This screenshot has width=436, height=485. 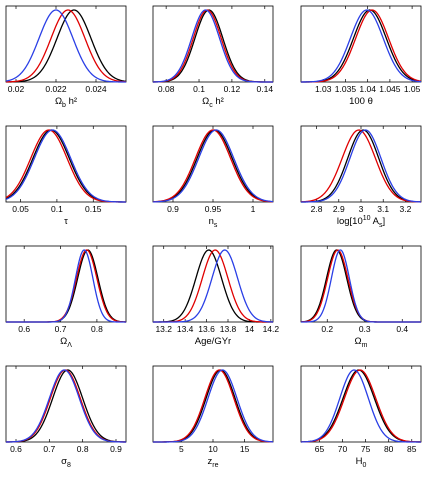 I want to click on panel-9: 0.6 0.7 0.8 0.9 σ8​, so click(x=66, y=417).